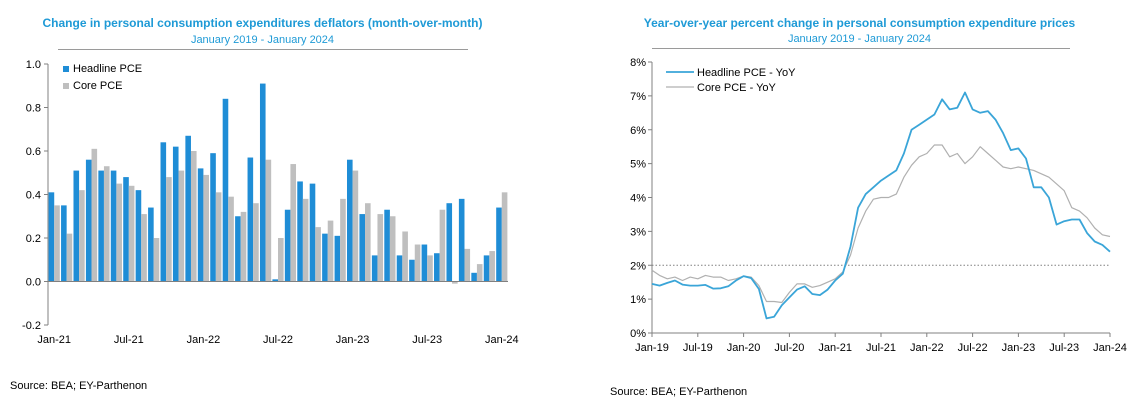  I want to click on yoy-y-tick-label: 2%, so click(638, 266).